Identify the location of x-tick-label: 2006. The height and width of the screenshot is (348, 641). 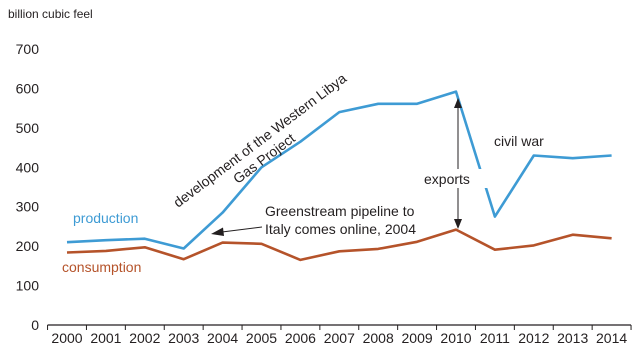
(300, 338).